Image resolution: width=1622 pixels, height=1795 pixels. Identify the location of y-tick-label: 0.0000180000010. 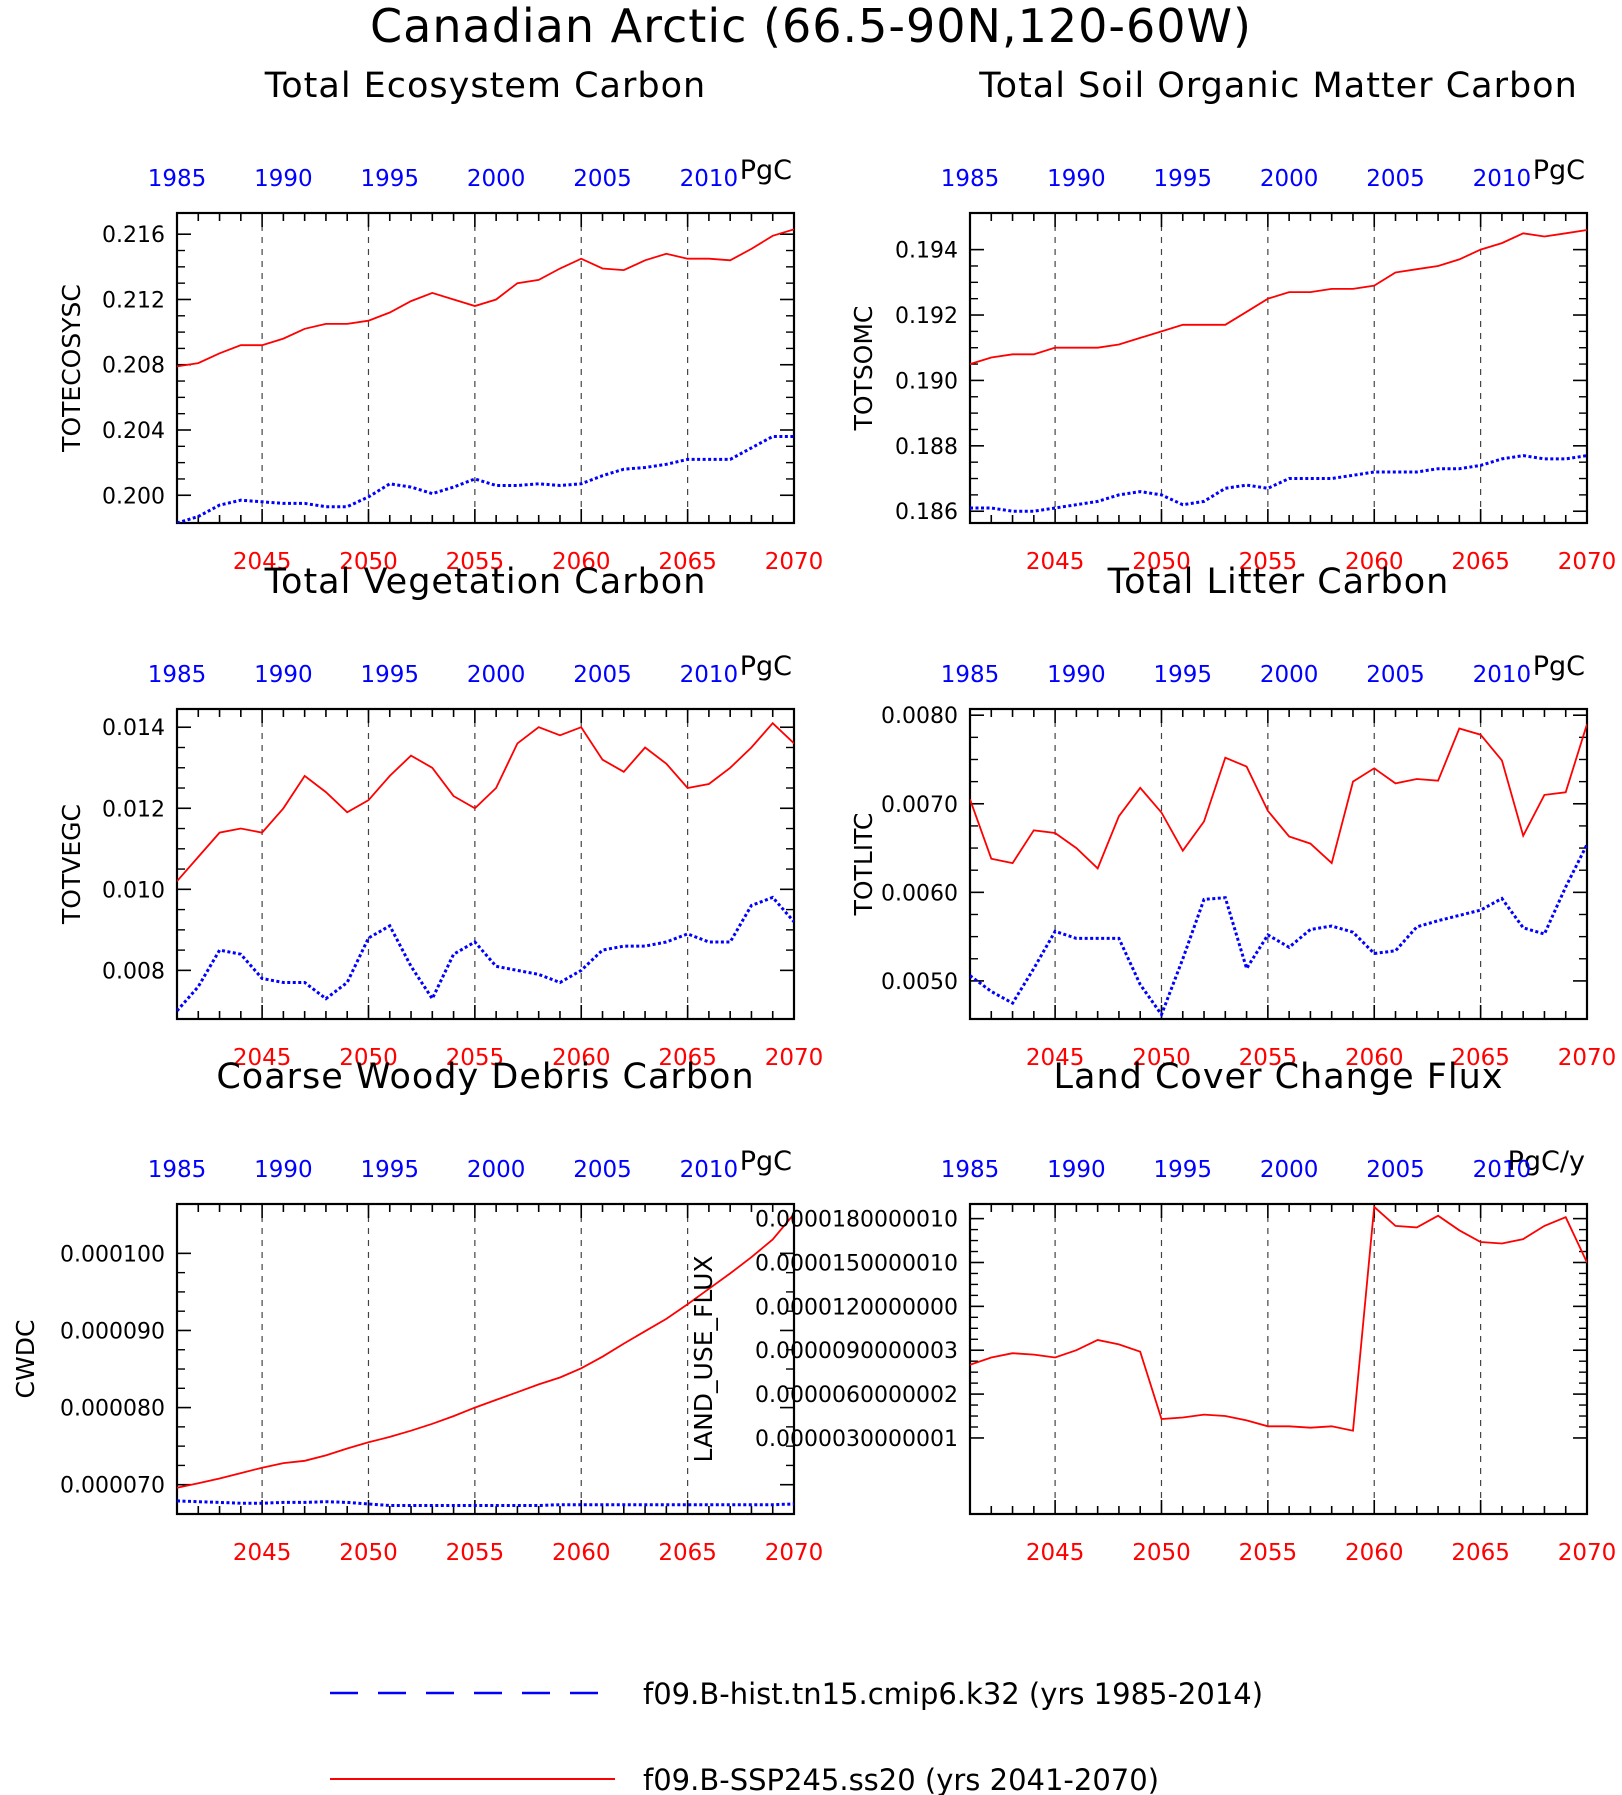
(856, 1220).